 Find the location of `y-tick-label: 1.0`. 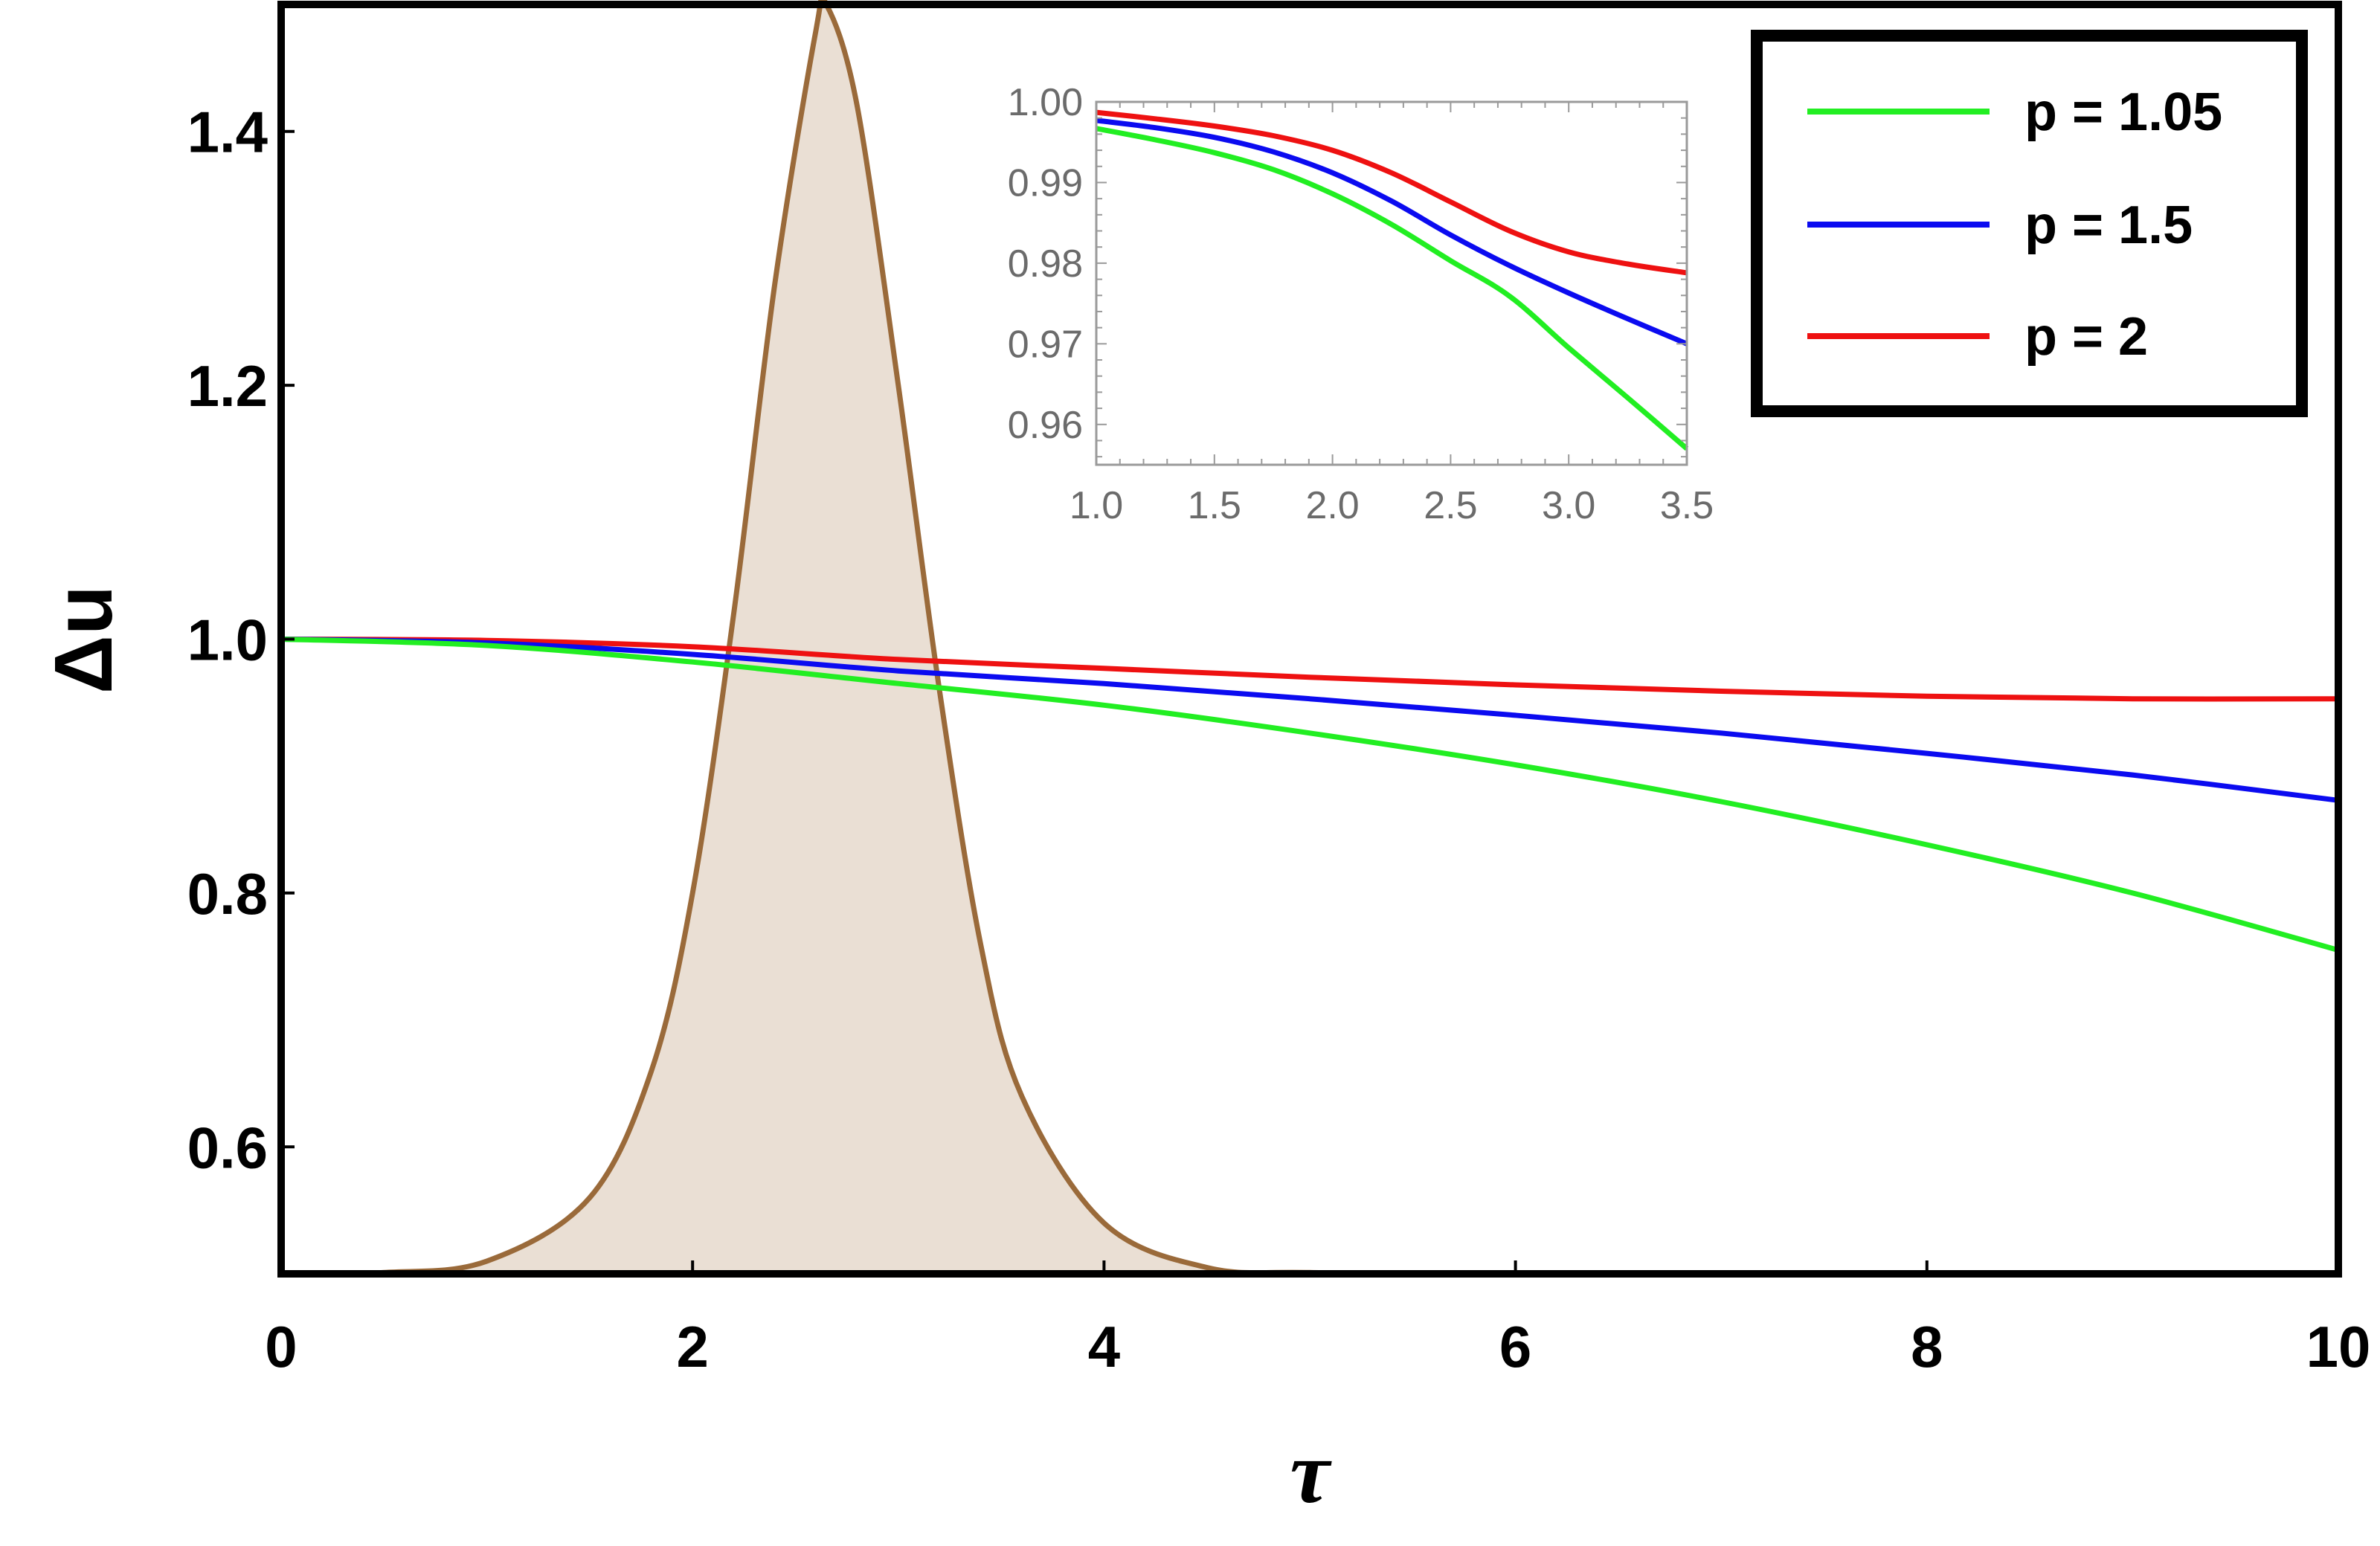

y-tick-label: 1.0 is located at coordinates (228, 640).